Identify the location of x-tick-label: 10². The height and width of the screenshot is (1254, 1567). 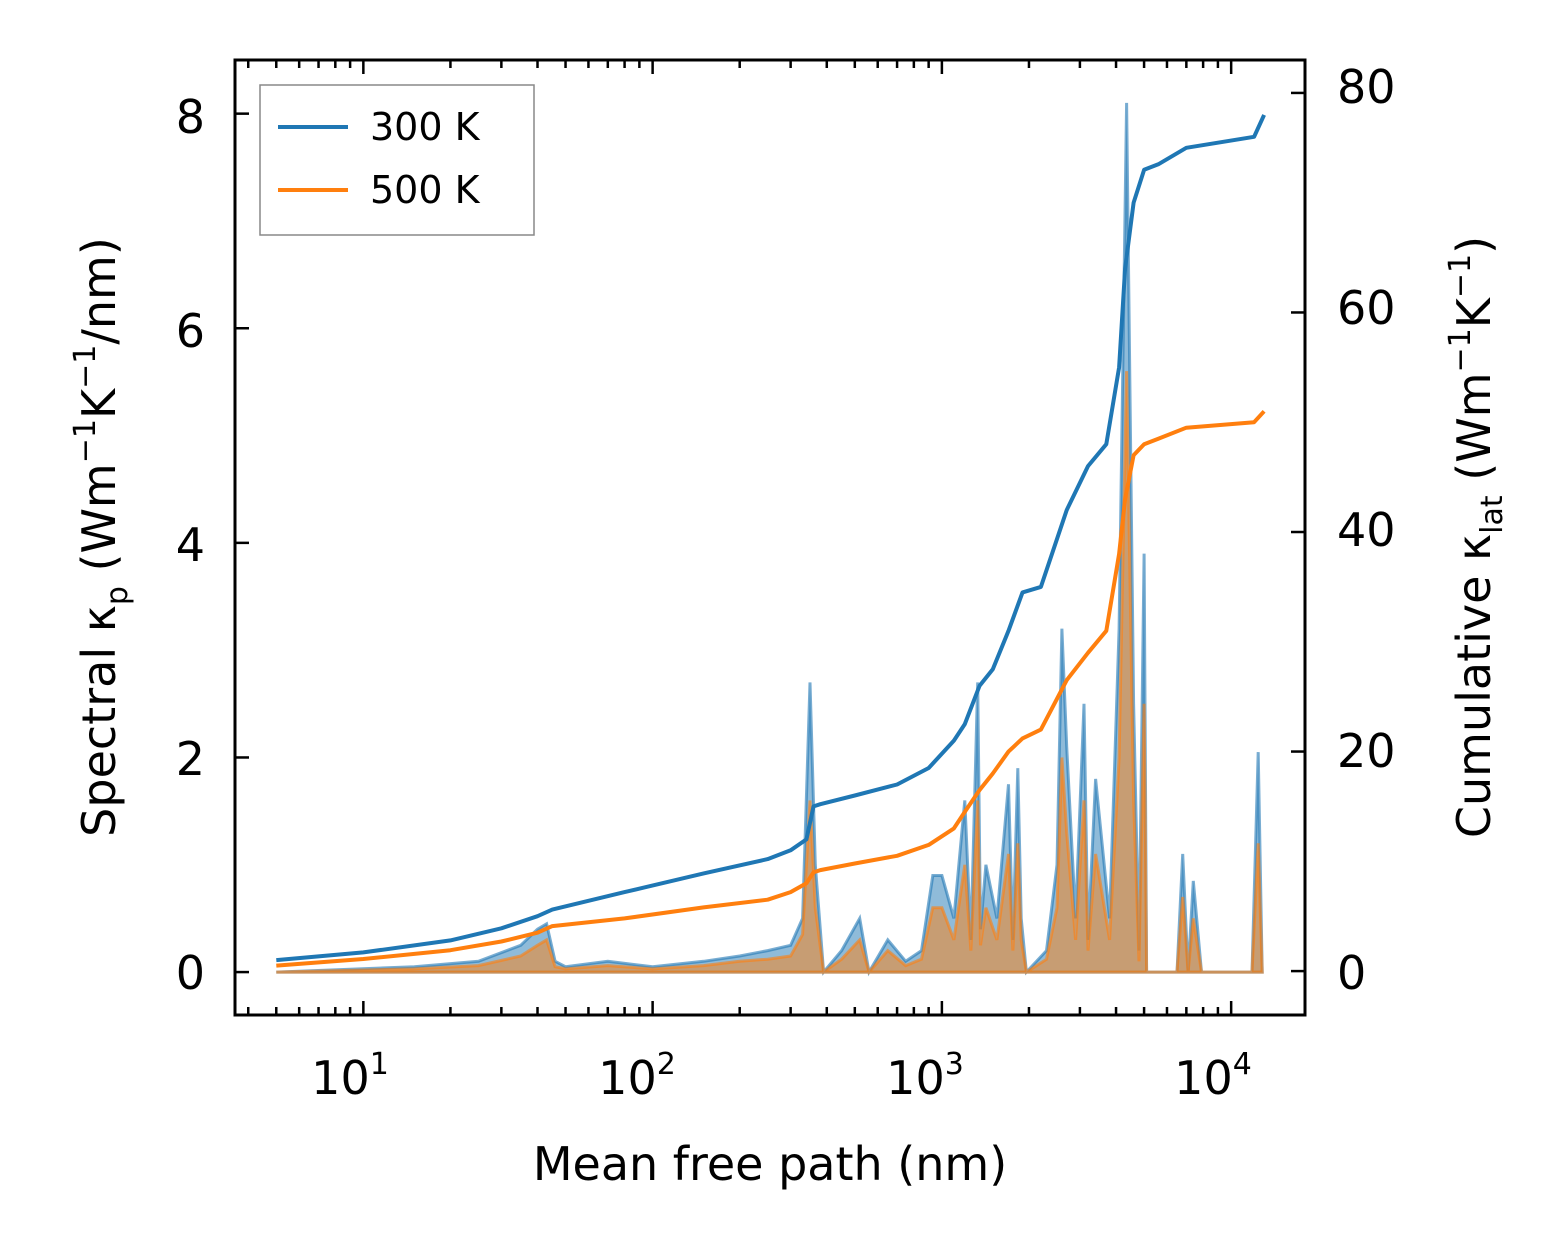
(637, 1076).